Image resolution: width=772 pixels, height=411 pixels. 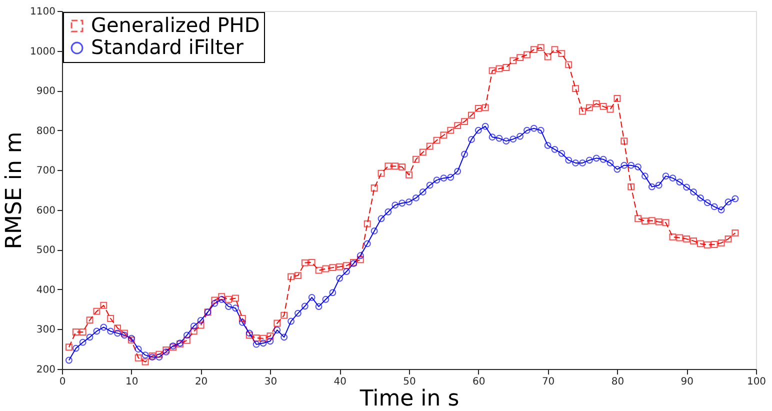 What do you see at coordinates (409, 382) in the screenshot?
I see `x-tick-label: 50` at bounding box center [409, 382].